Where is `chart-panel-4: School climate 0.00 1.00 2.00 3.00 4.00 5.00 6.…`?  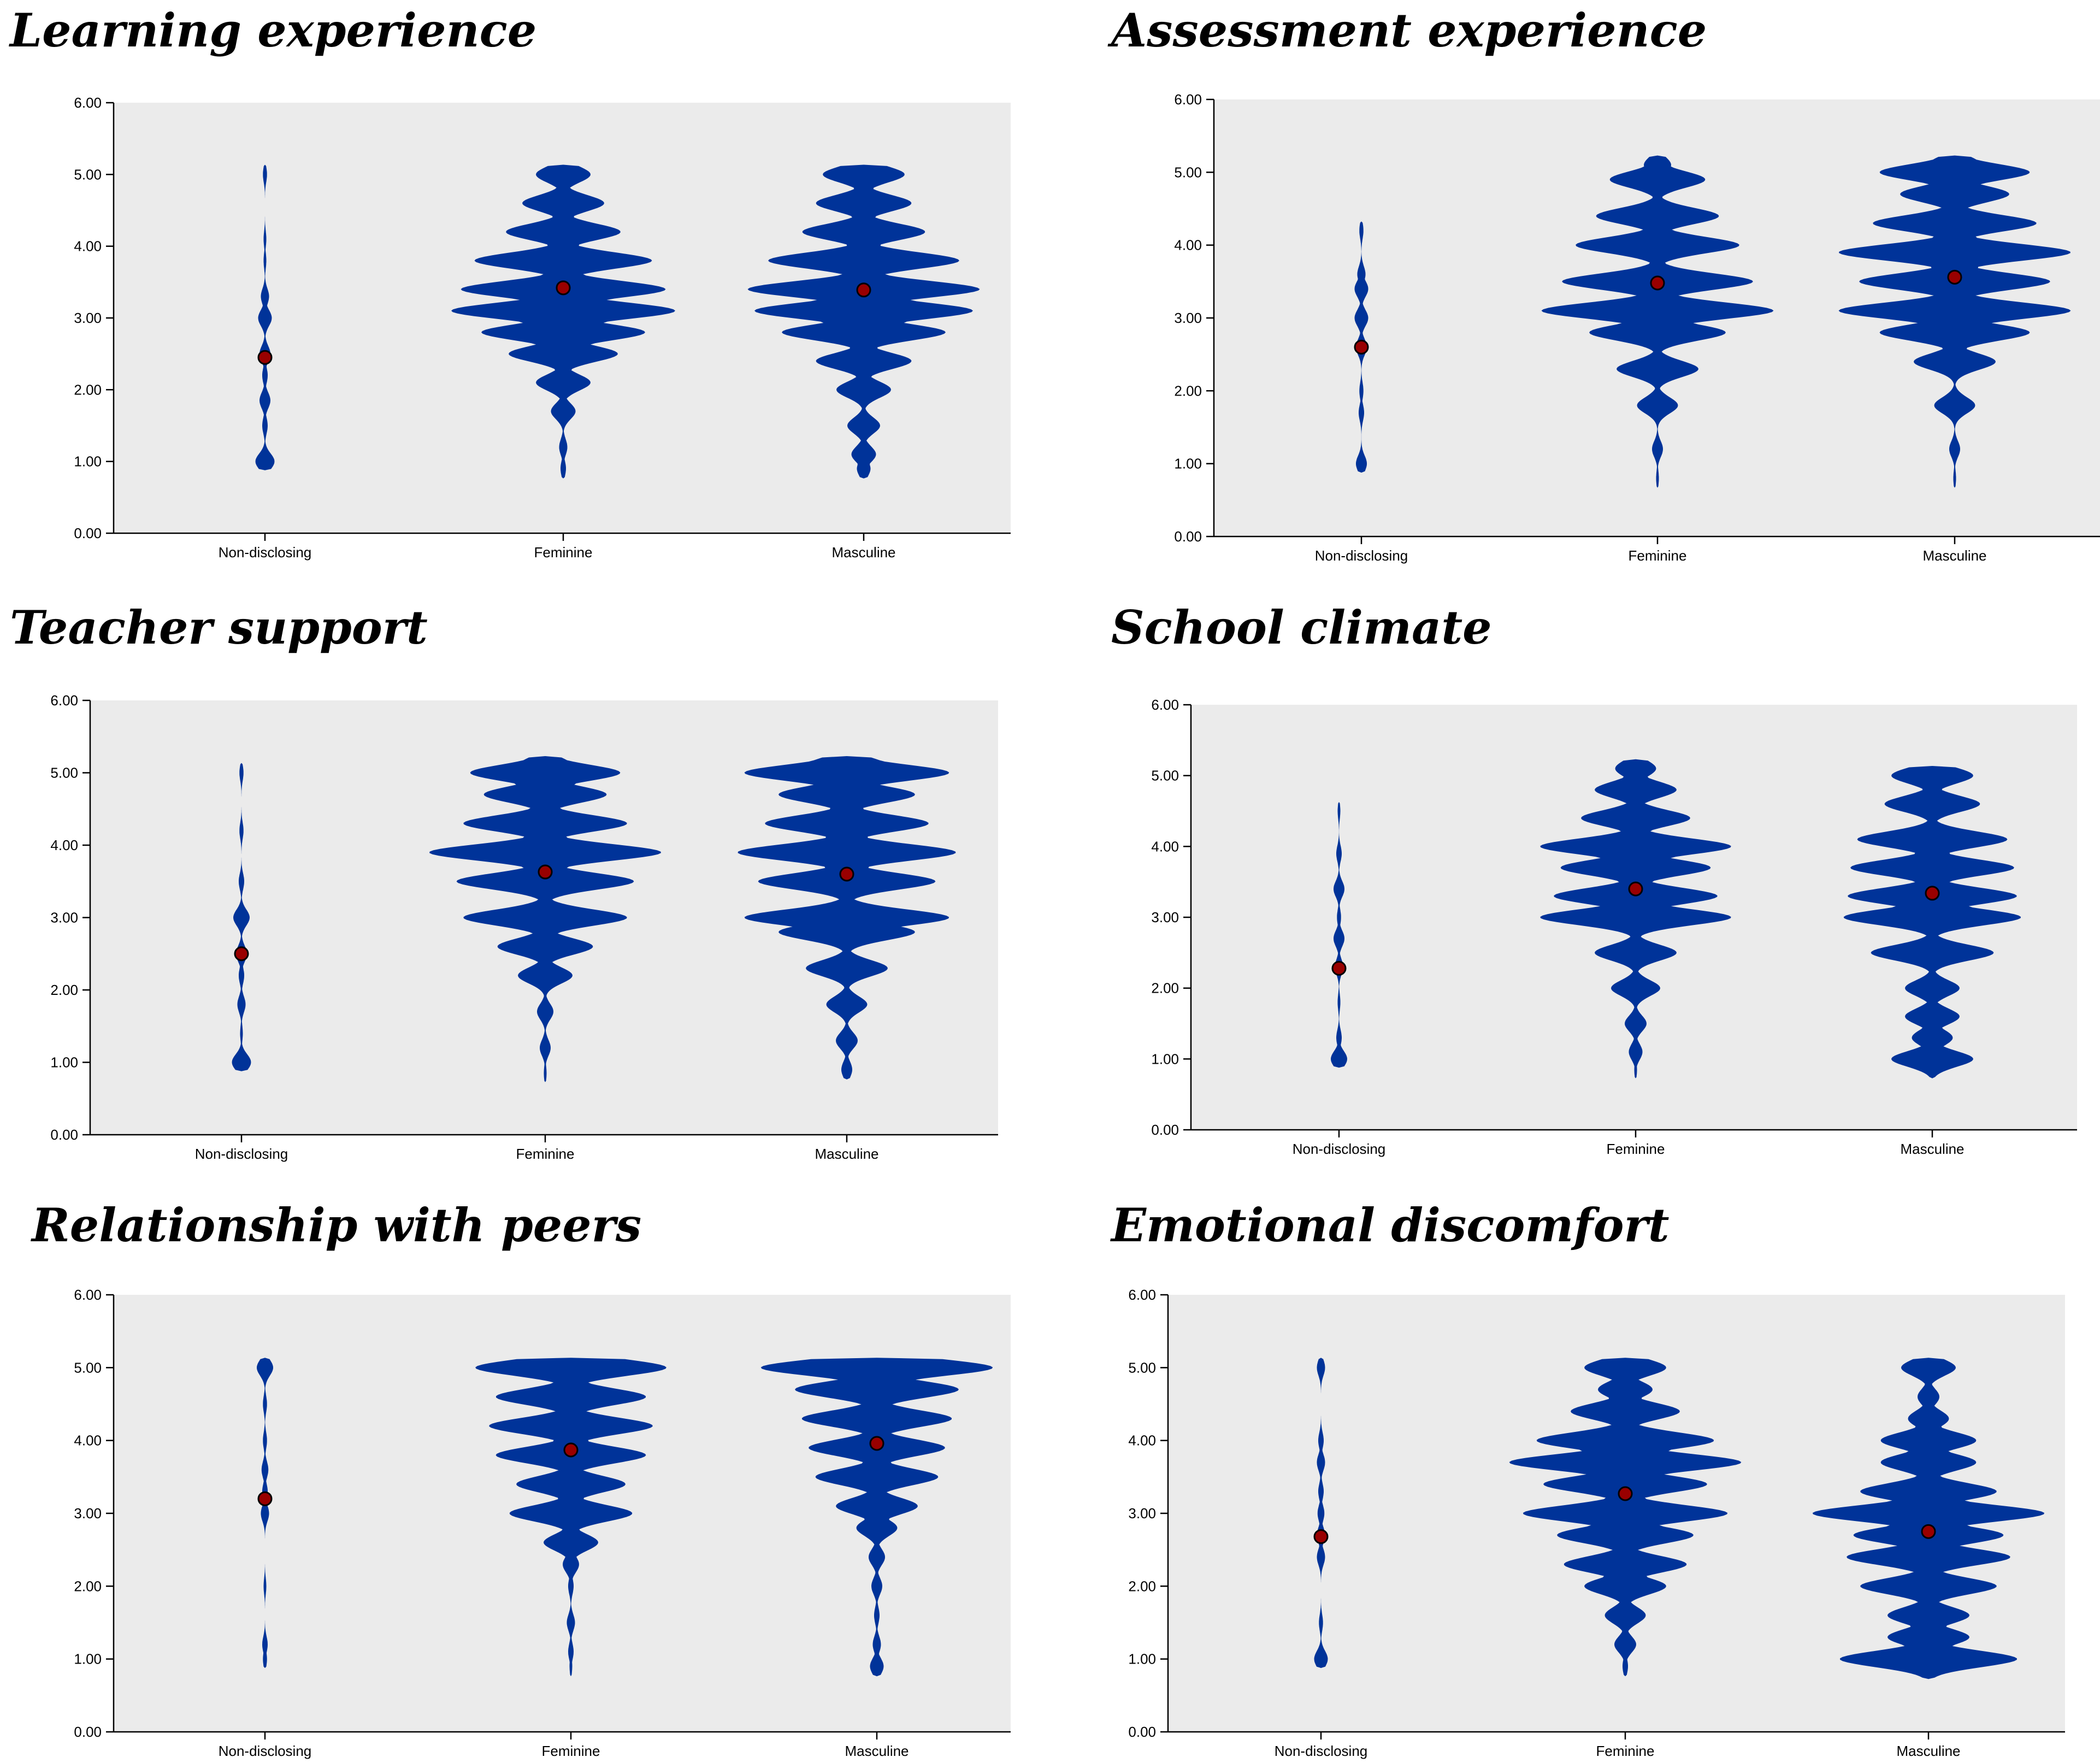 chart-panel-4: School climate 0.00 1.00 2.00 3.00 4.00 5.00 6.… is located at coordinates (1594, 878).